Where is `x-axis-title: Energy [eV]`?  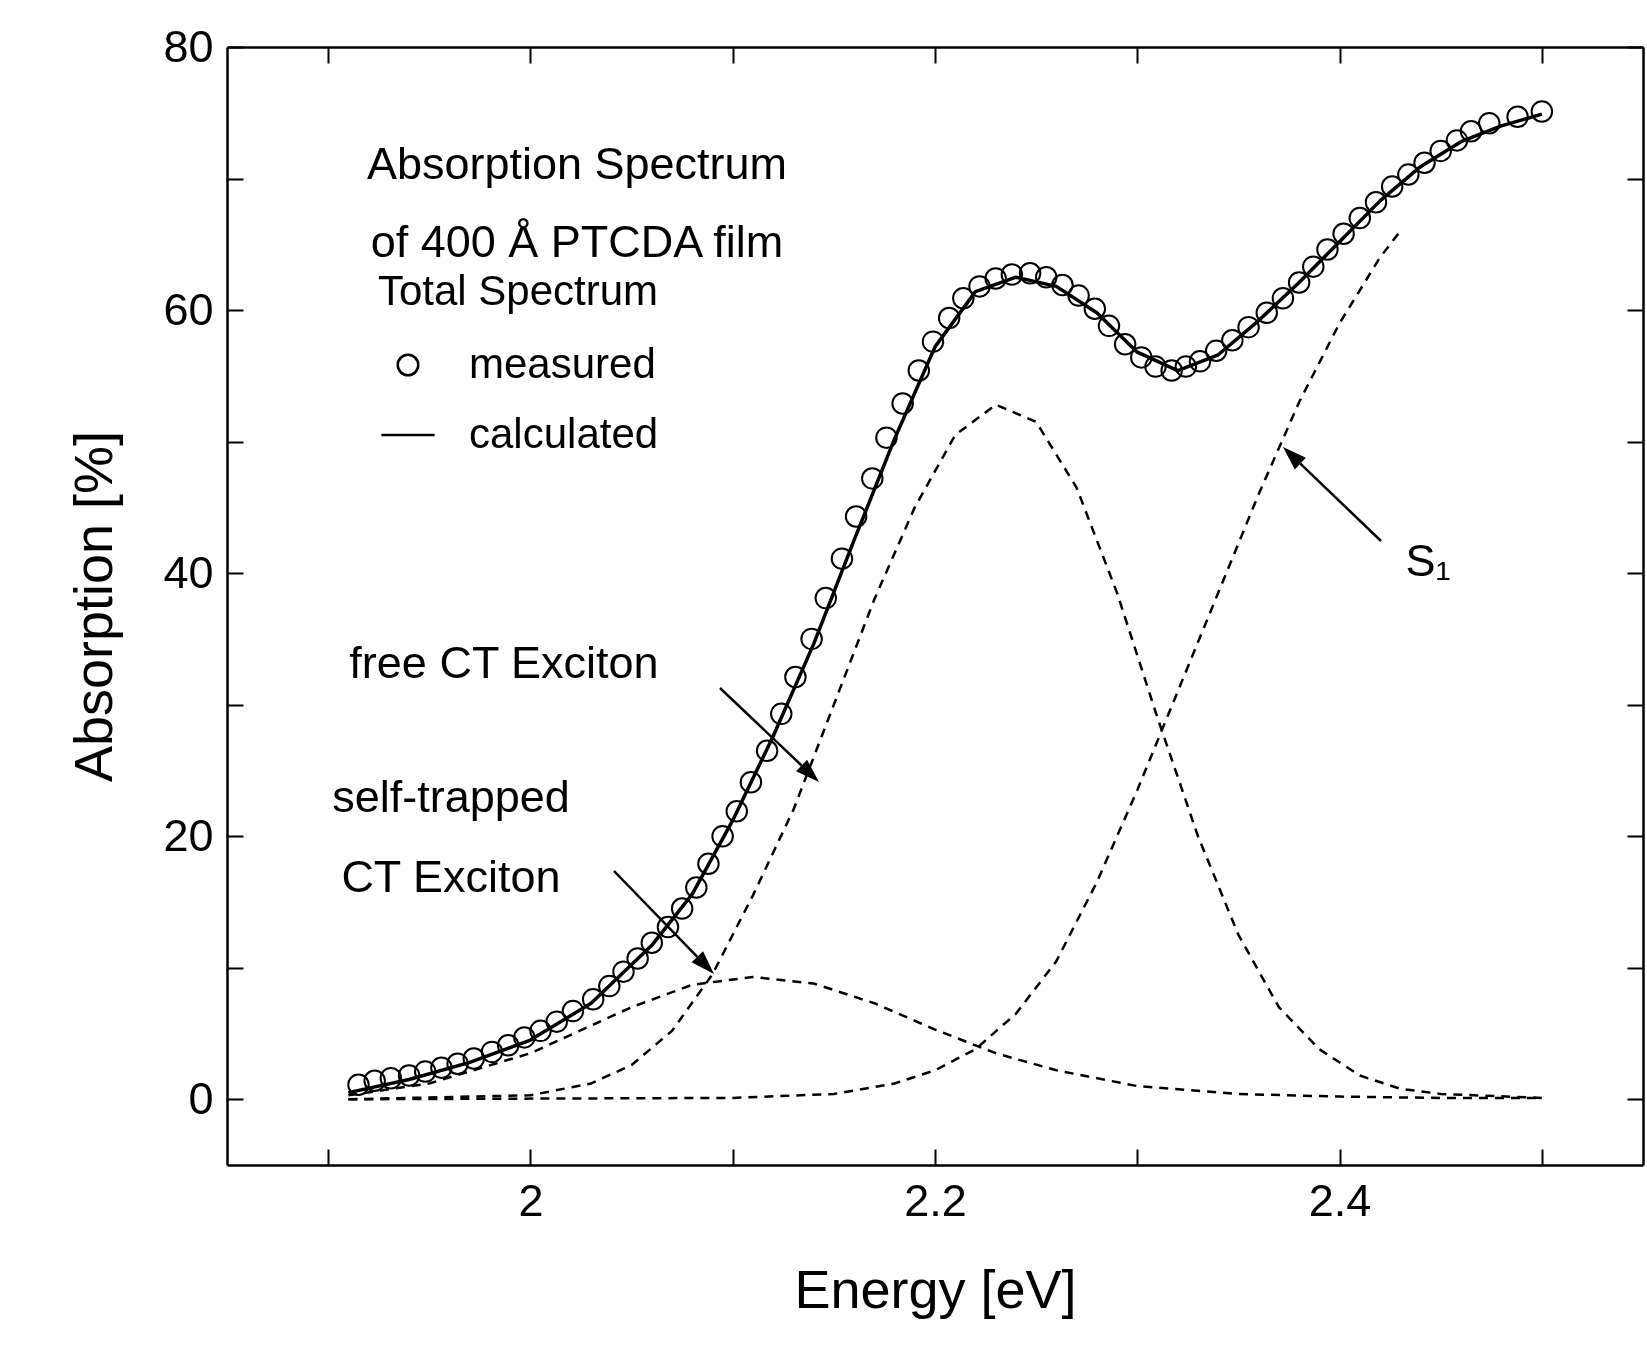 x-axis-title: Energy [eV] is located at coordinates (935, 1288).